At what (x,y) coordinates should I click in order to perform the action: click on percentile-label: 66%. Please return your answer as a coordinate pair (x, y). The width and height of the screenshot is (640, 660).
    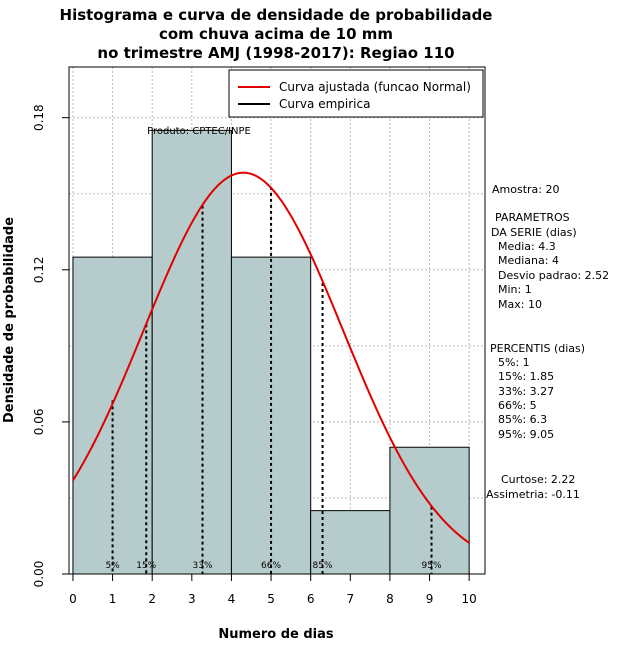
    Looking at the image, I should click on (271, 566).